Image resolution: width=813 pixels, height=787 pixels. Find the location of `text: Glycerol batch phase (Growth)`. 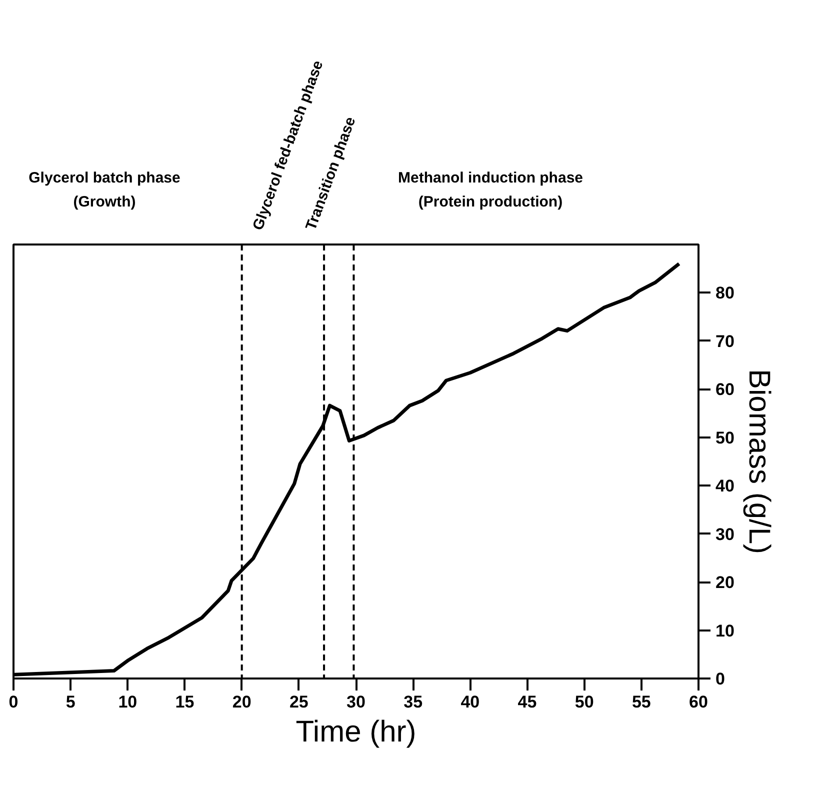

text: Glycerol batch phase (Growth) is located at coordinates (104, 190).